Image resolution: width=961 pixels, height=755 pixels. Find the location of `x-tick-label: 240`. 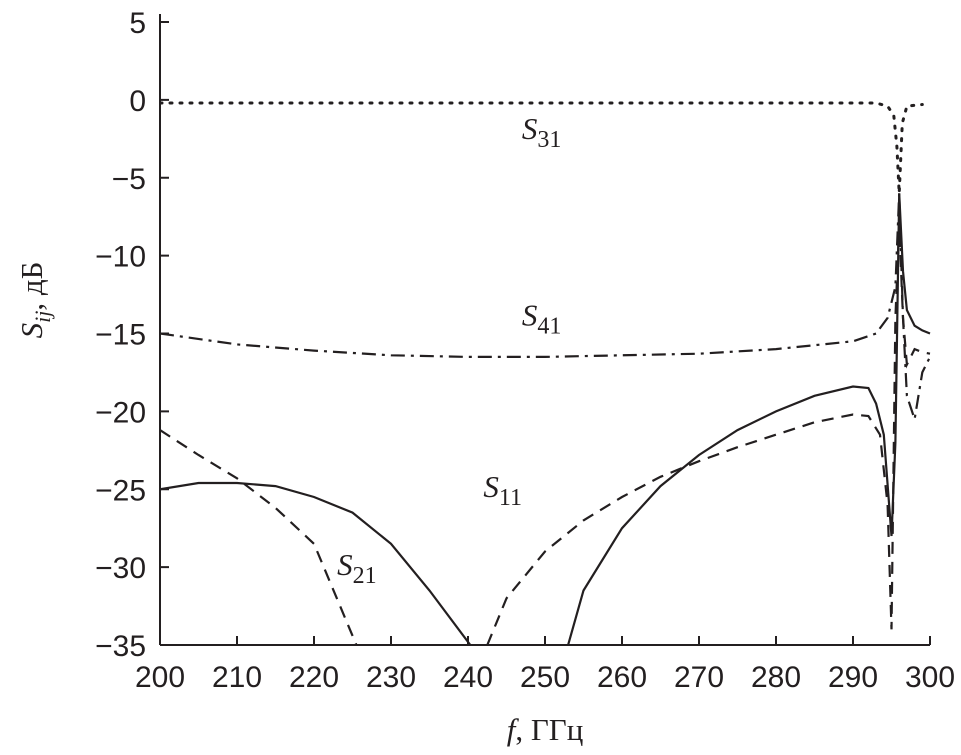

x-tick-label: 240 is located at coordinates (468, 677).